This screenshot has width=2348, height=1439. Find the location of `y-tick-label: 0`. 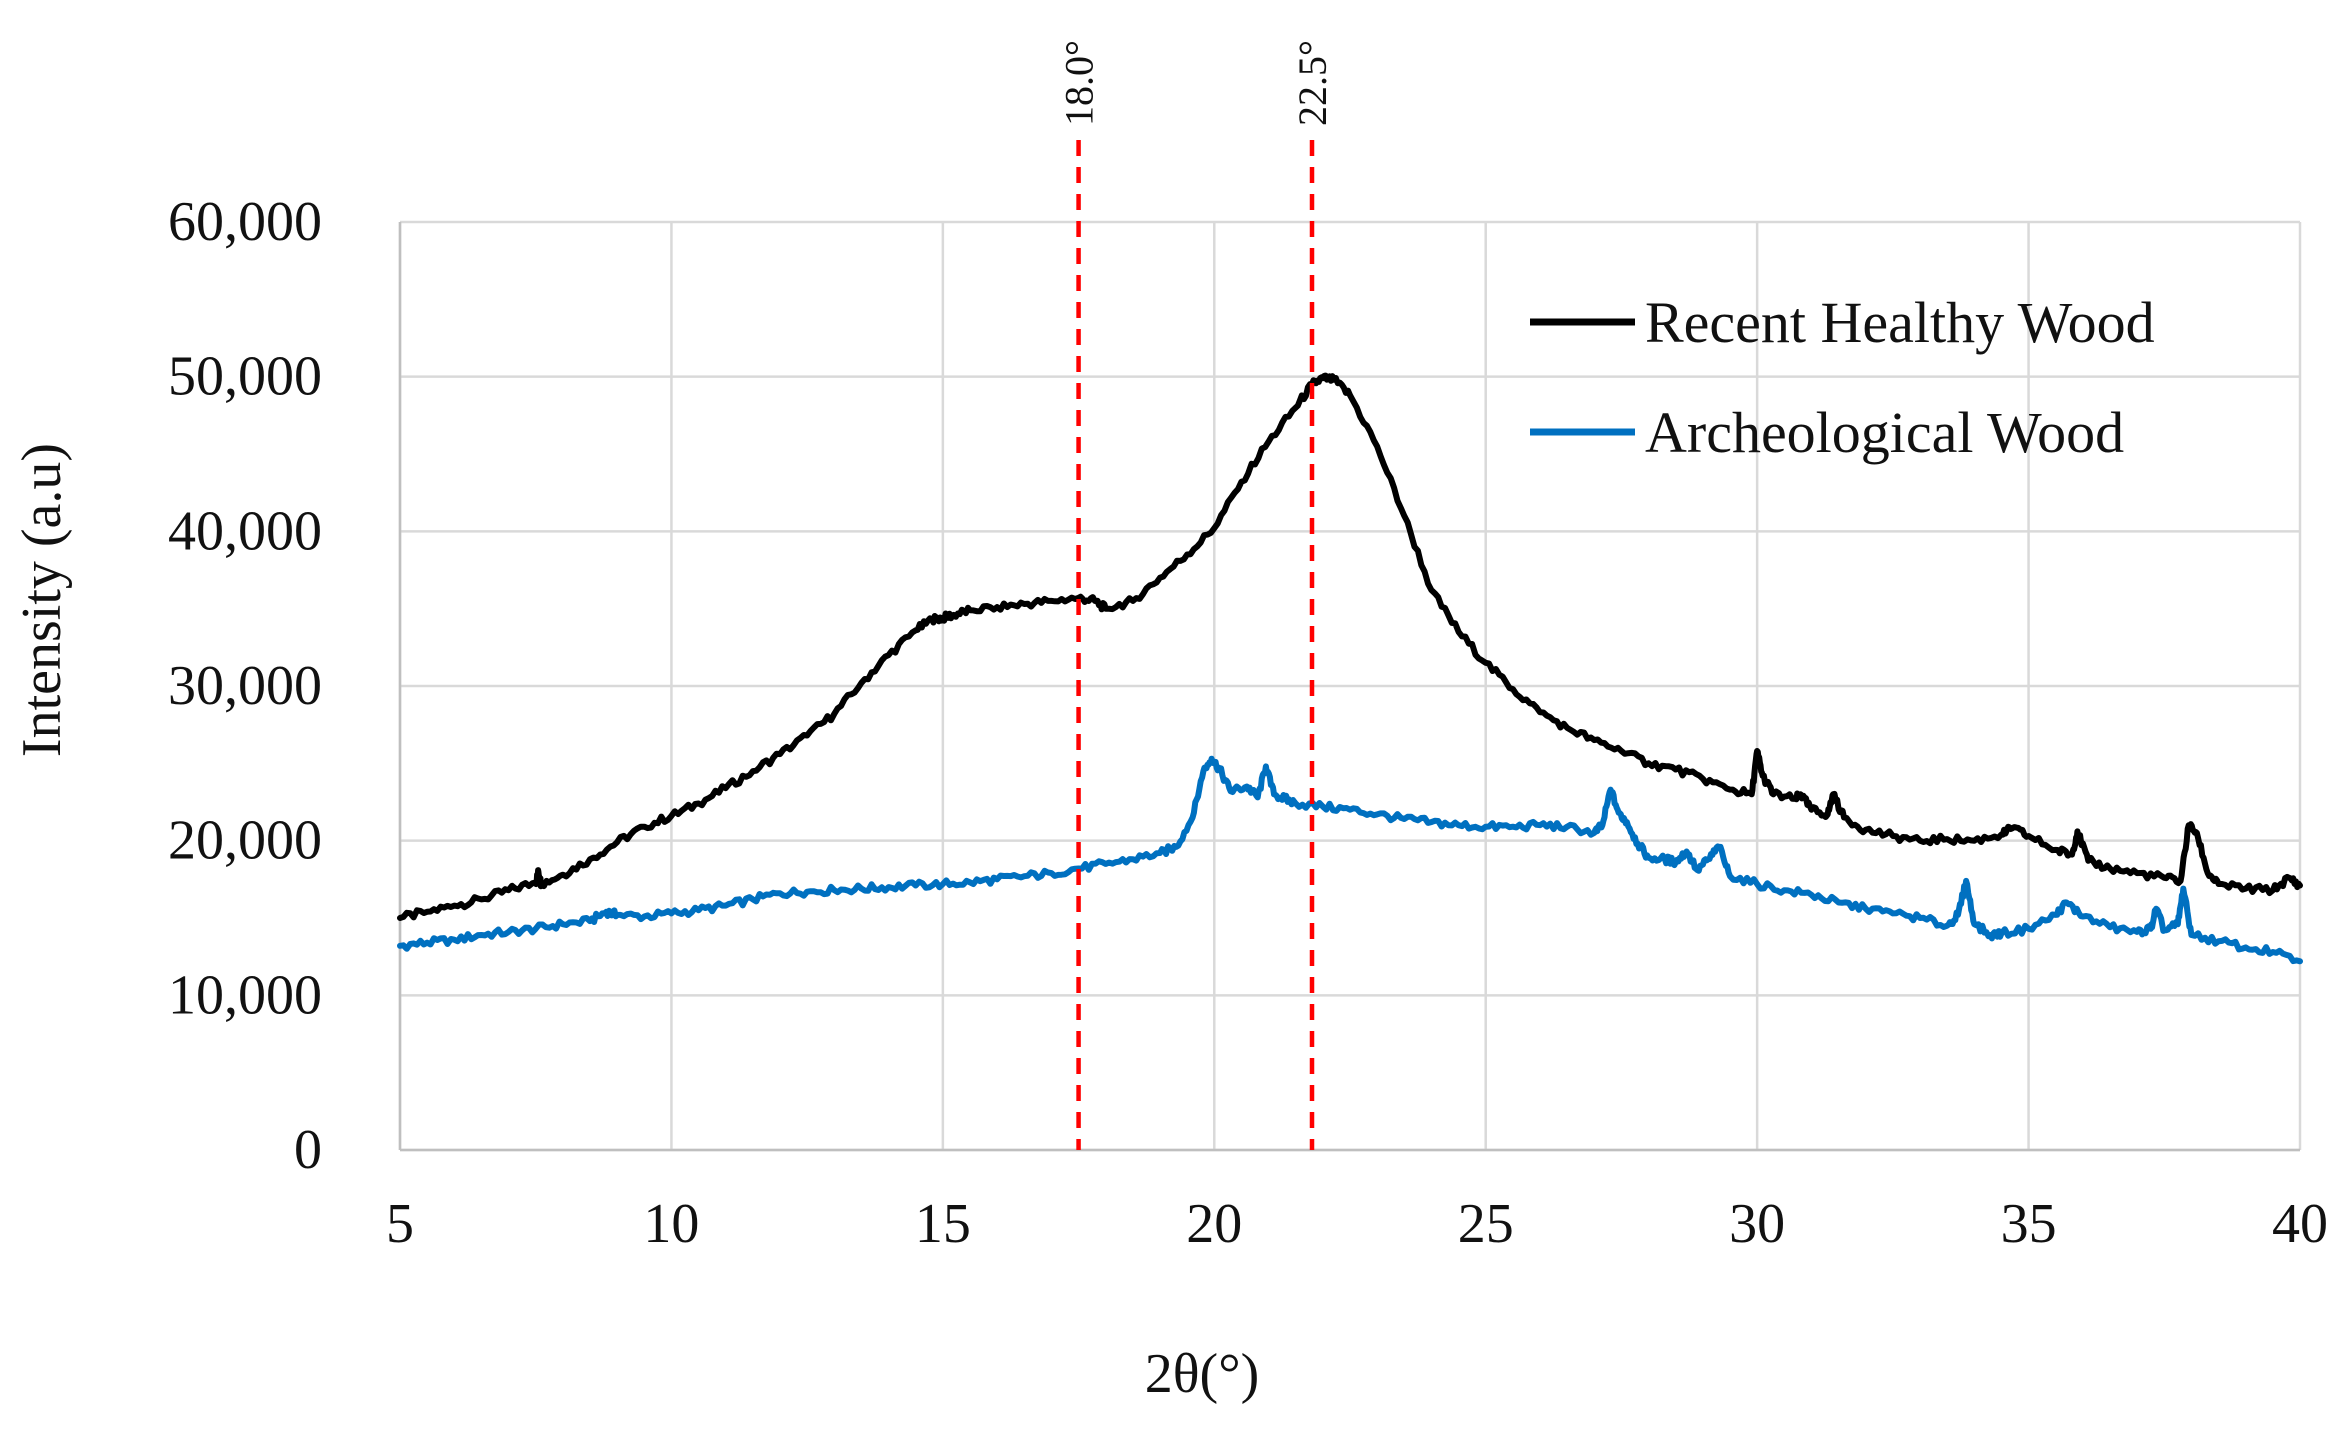

y-tick-label: 0 is located at coordinates (308, 1150).